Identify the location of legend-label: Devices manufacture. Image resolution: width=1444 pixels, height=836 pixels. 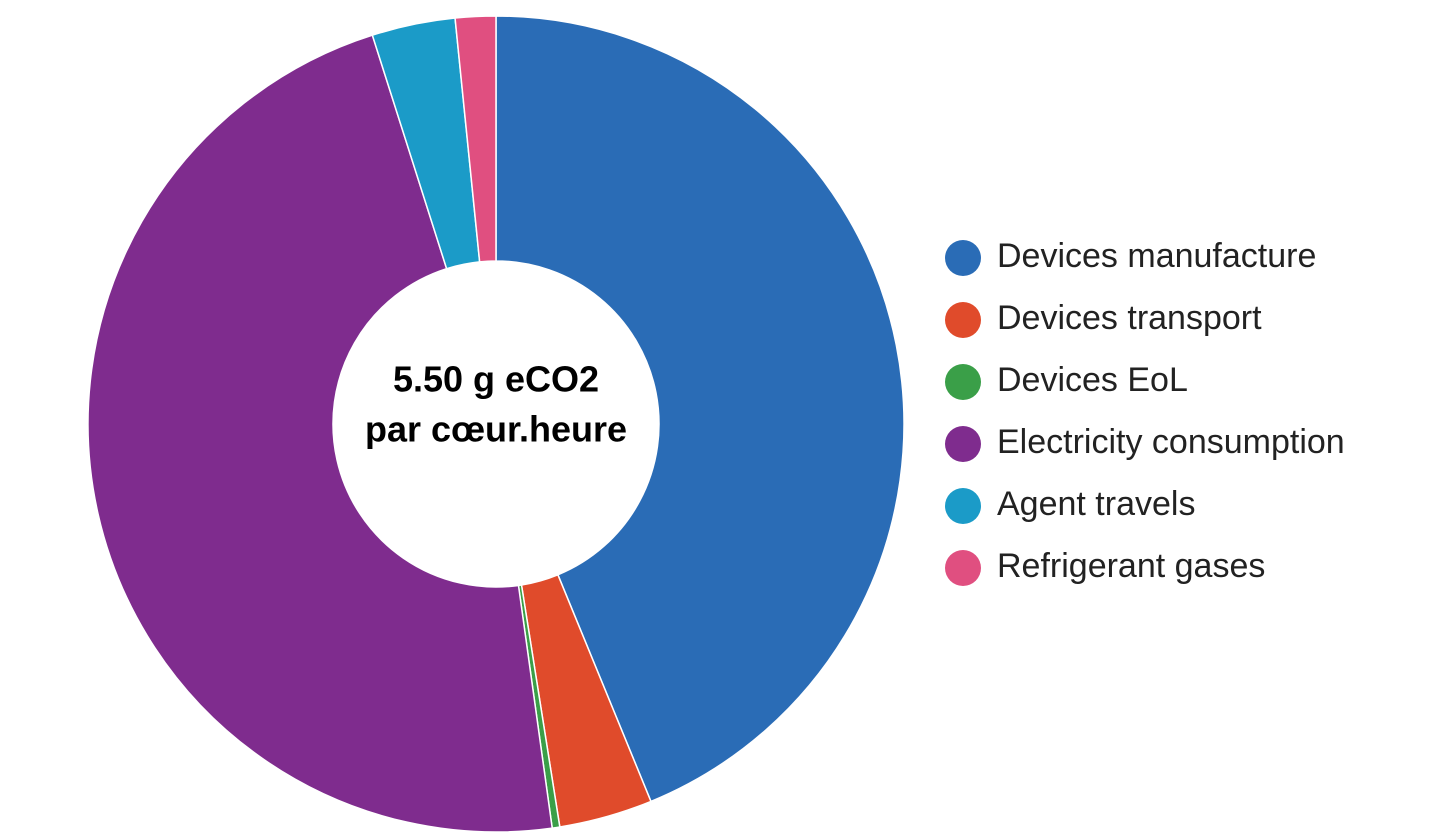
(1156, 256).